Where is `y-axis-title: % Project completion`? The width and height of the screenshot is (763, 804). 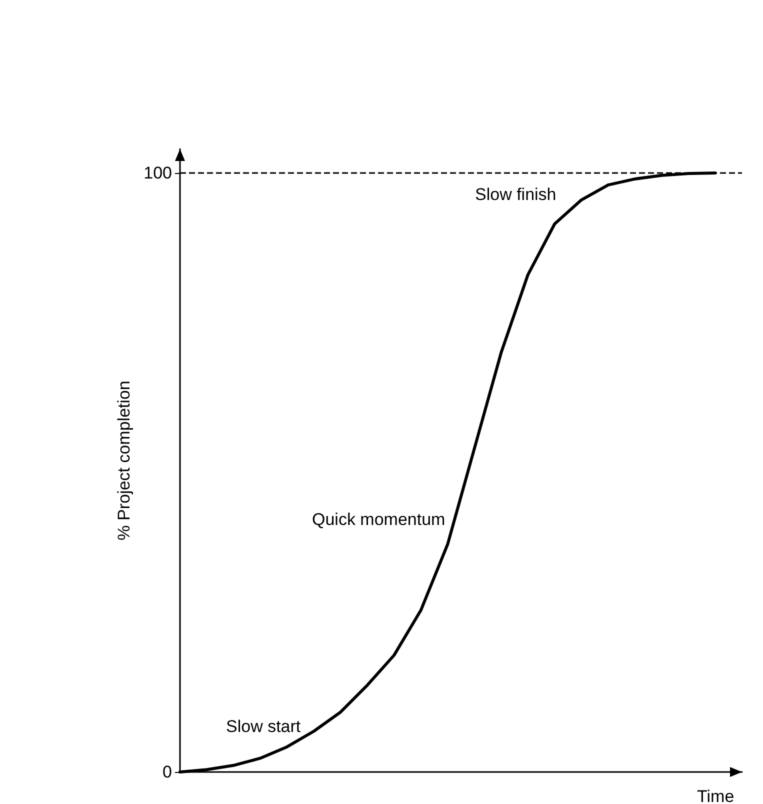
y-axis-title: % Project completion is located at coordinates (124, 460).